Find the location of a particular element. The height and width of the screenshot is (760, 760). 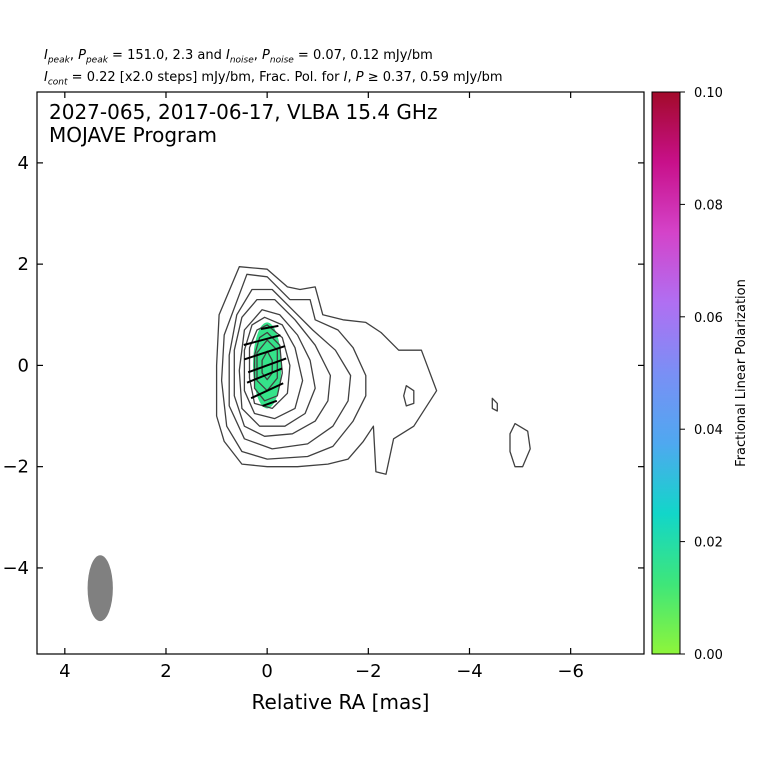

x-tick-label: −6 is located at coordinates (570, 671).